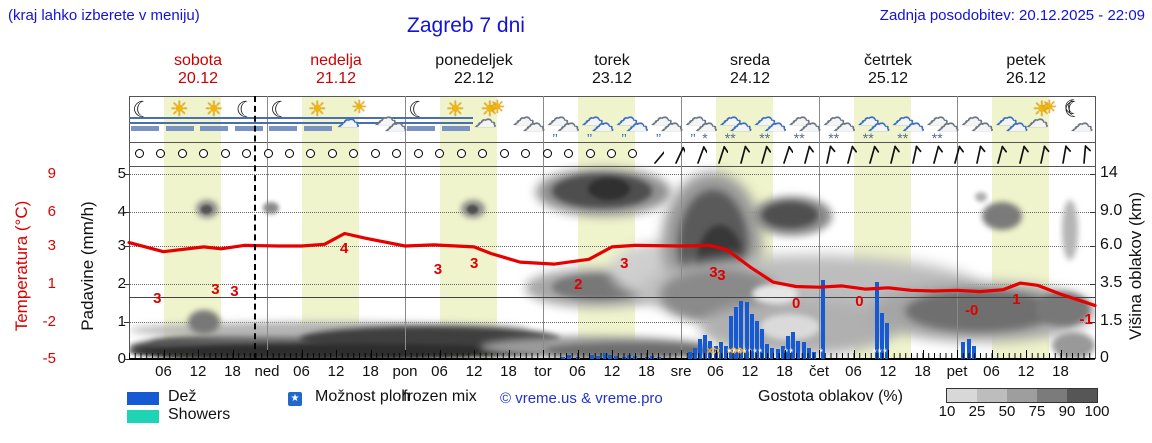  Describe the element at coordinates (750, 60) in the screenshot. I see `day-header-name: sreda` at that location.